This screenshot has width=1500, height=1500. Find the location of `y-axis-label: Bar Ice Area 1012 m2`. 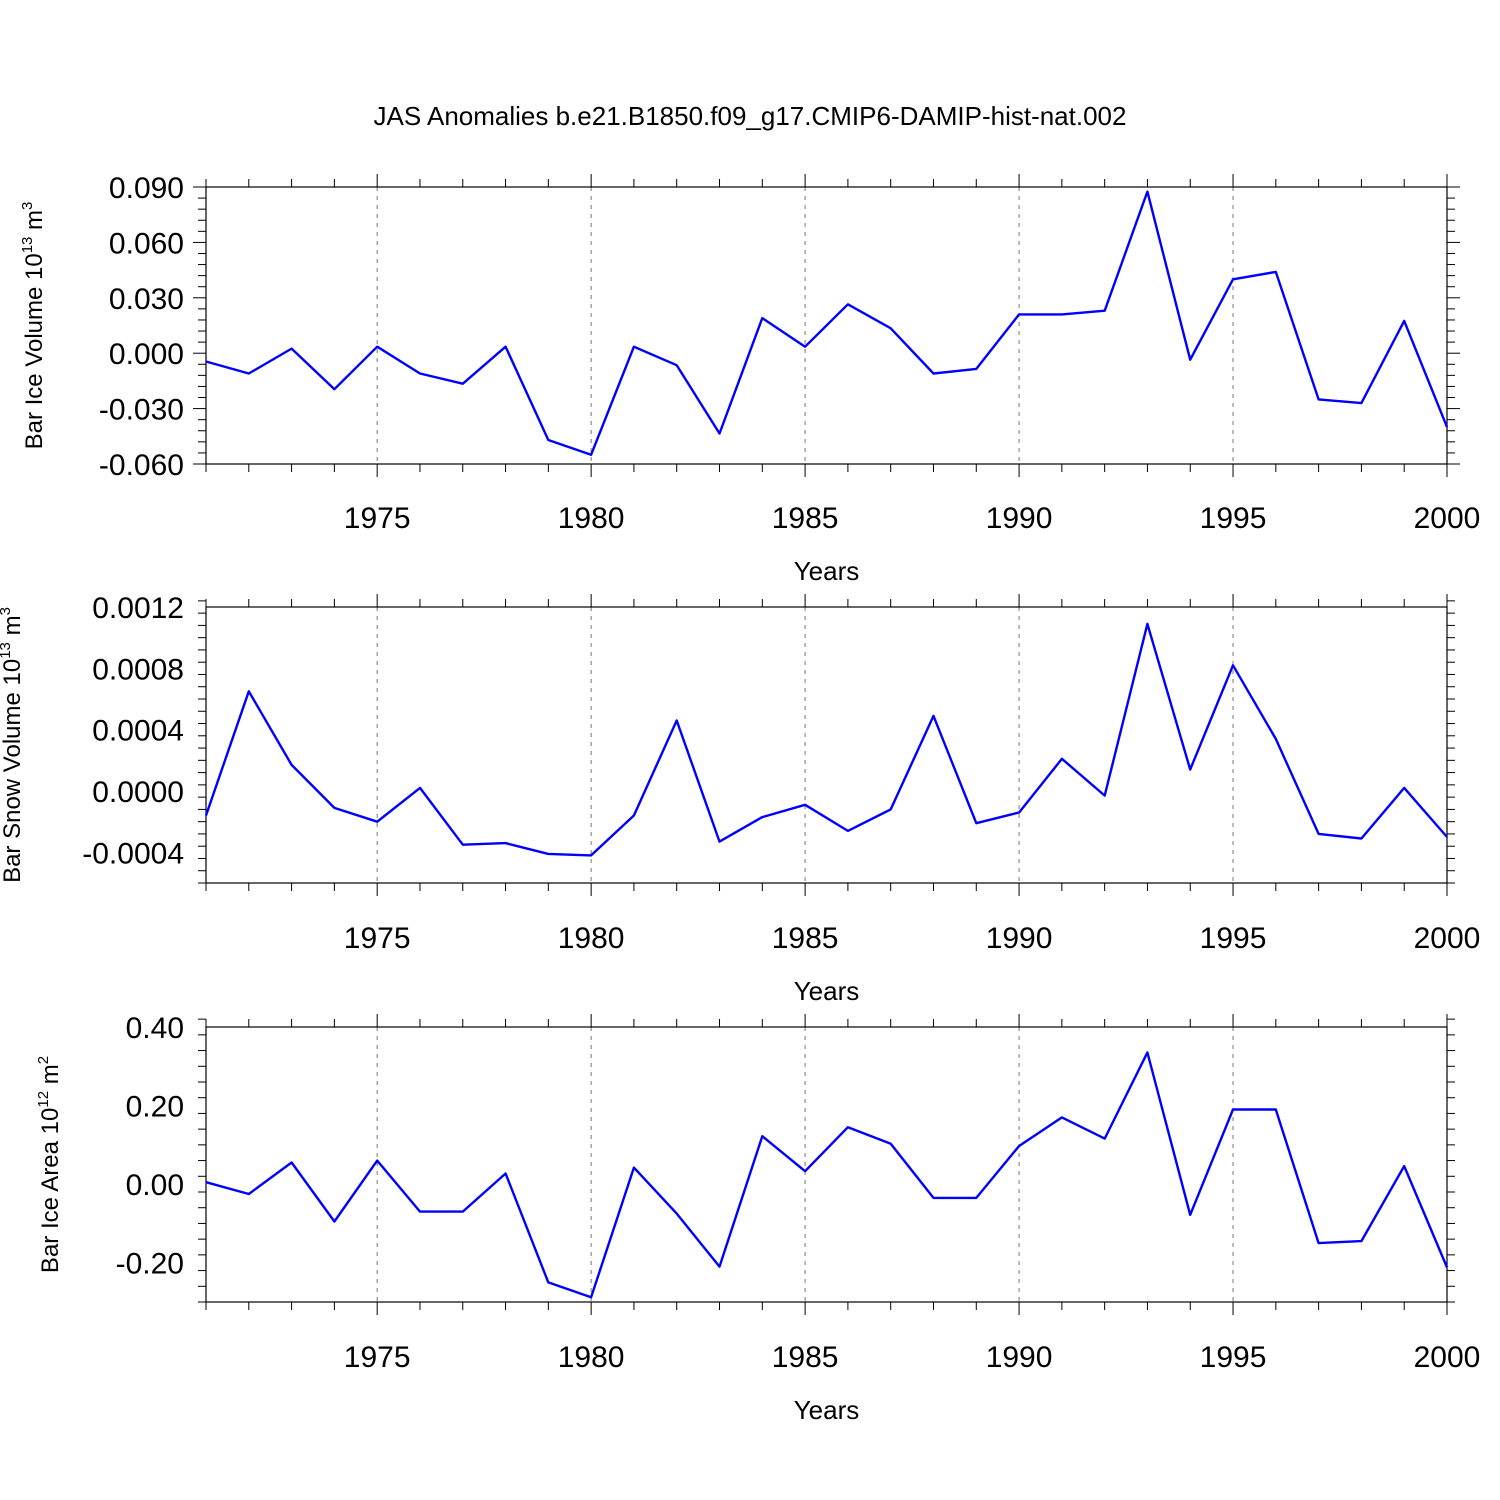

y-axis-label: Bar Ice Area 1012 m2 is located at coordinates (49, 1164).